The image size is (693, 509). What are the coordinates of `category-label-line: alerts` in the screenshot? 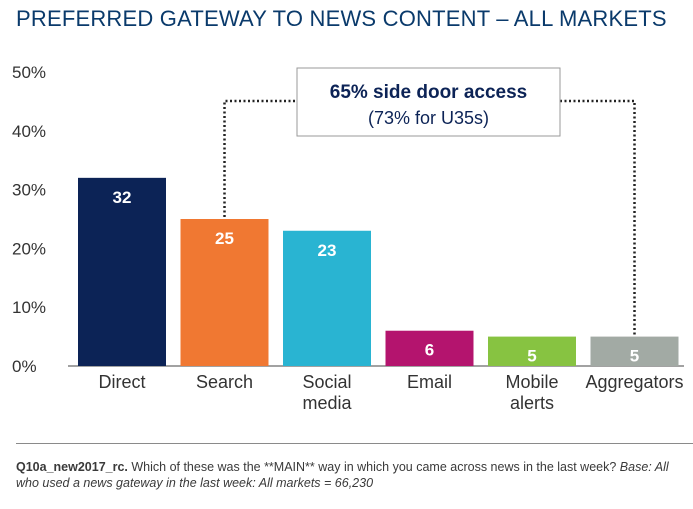 It's located at (532, 403).